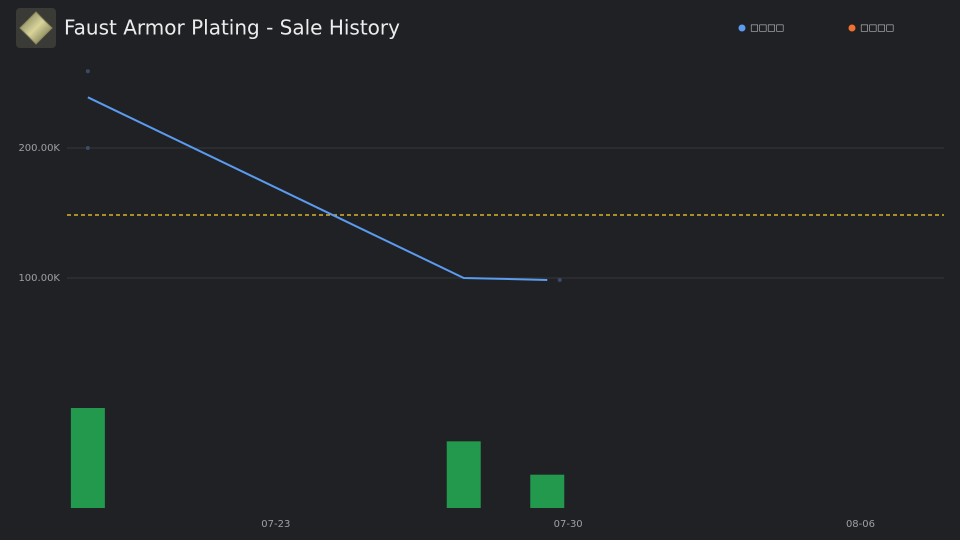 The image size is (960, 540). What do you see at coordinates (39, 278) in the screenshot?
I see `y-tick-label: 100.00K` at bounding box center [39, 278].